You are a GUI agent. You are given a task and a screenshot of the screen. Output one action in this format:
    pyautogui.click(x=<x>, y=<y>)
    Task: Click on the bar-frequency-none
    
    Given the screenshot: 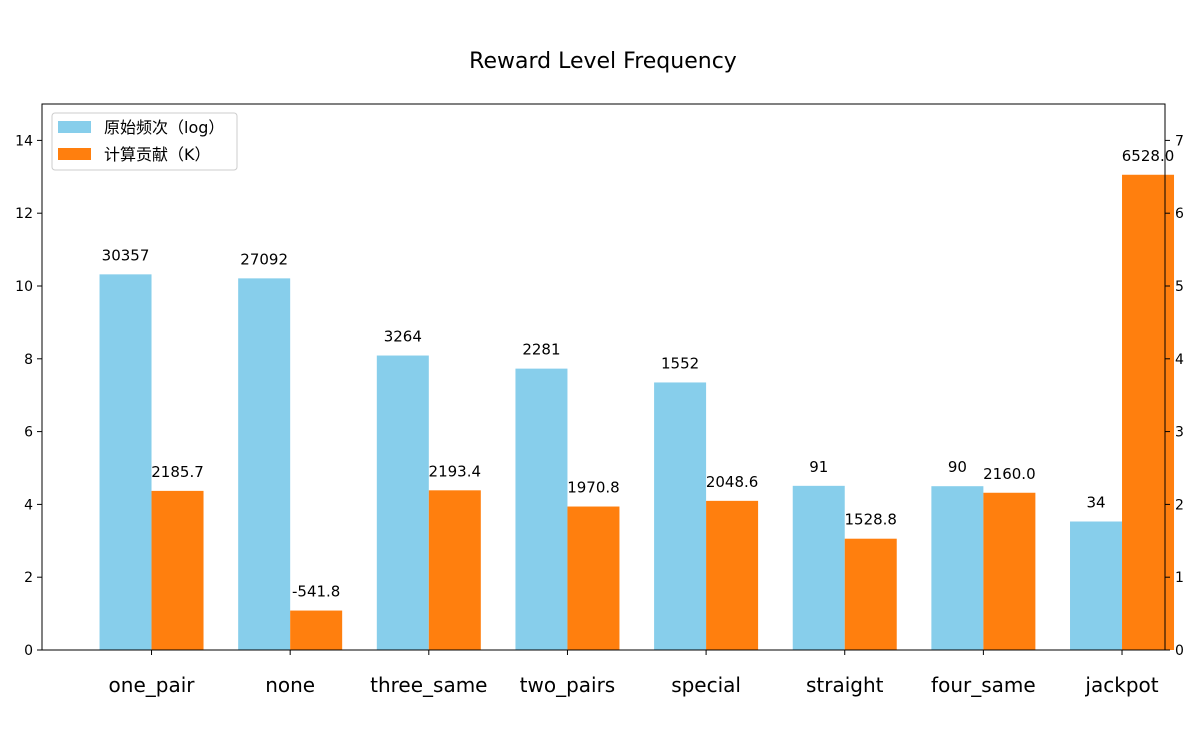 What is the action you would take?
    pyautogui.click(x=264, y=464)
    